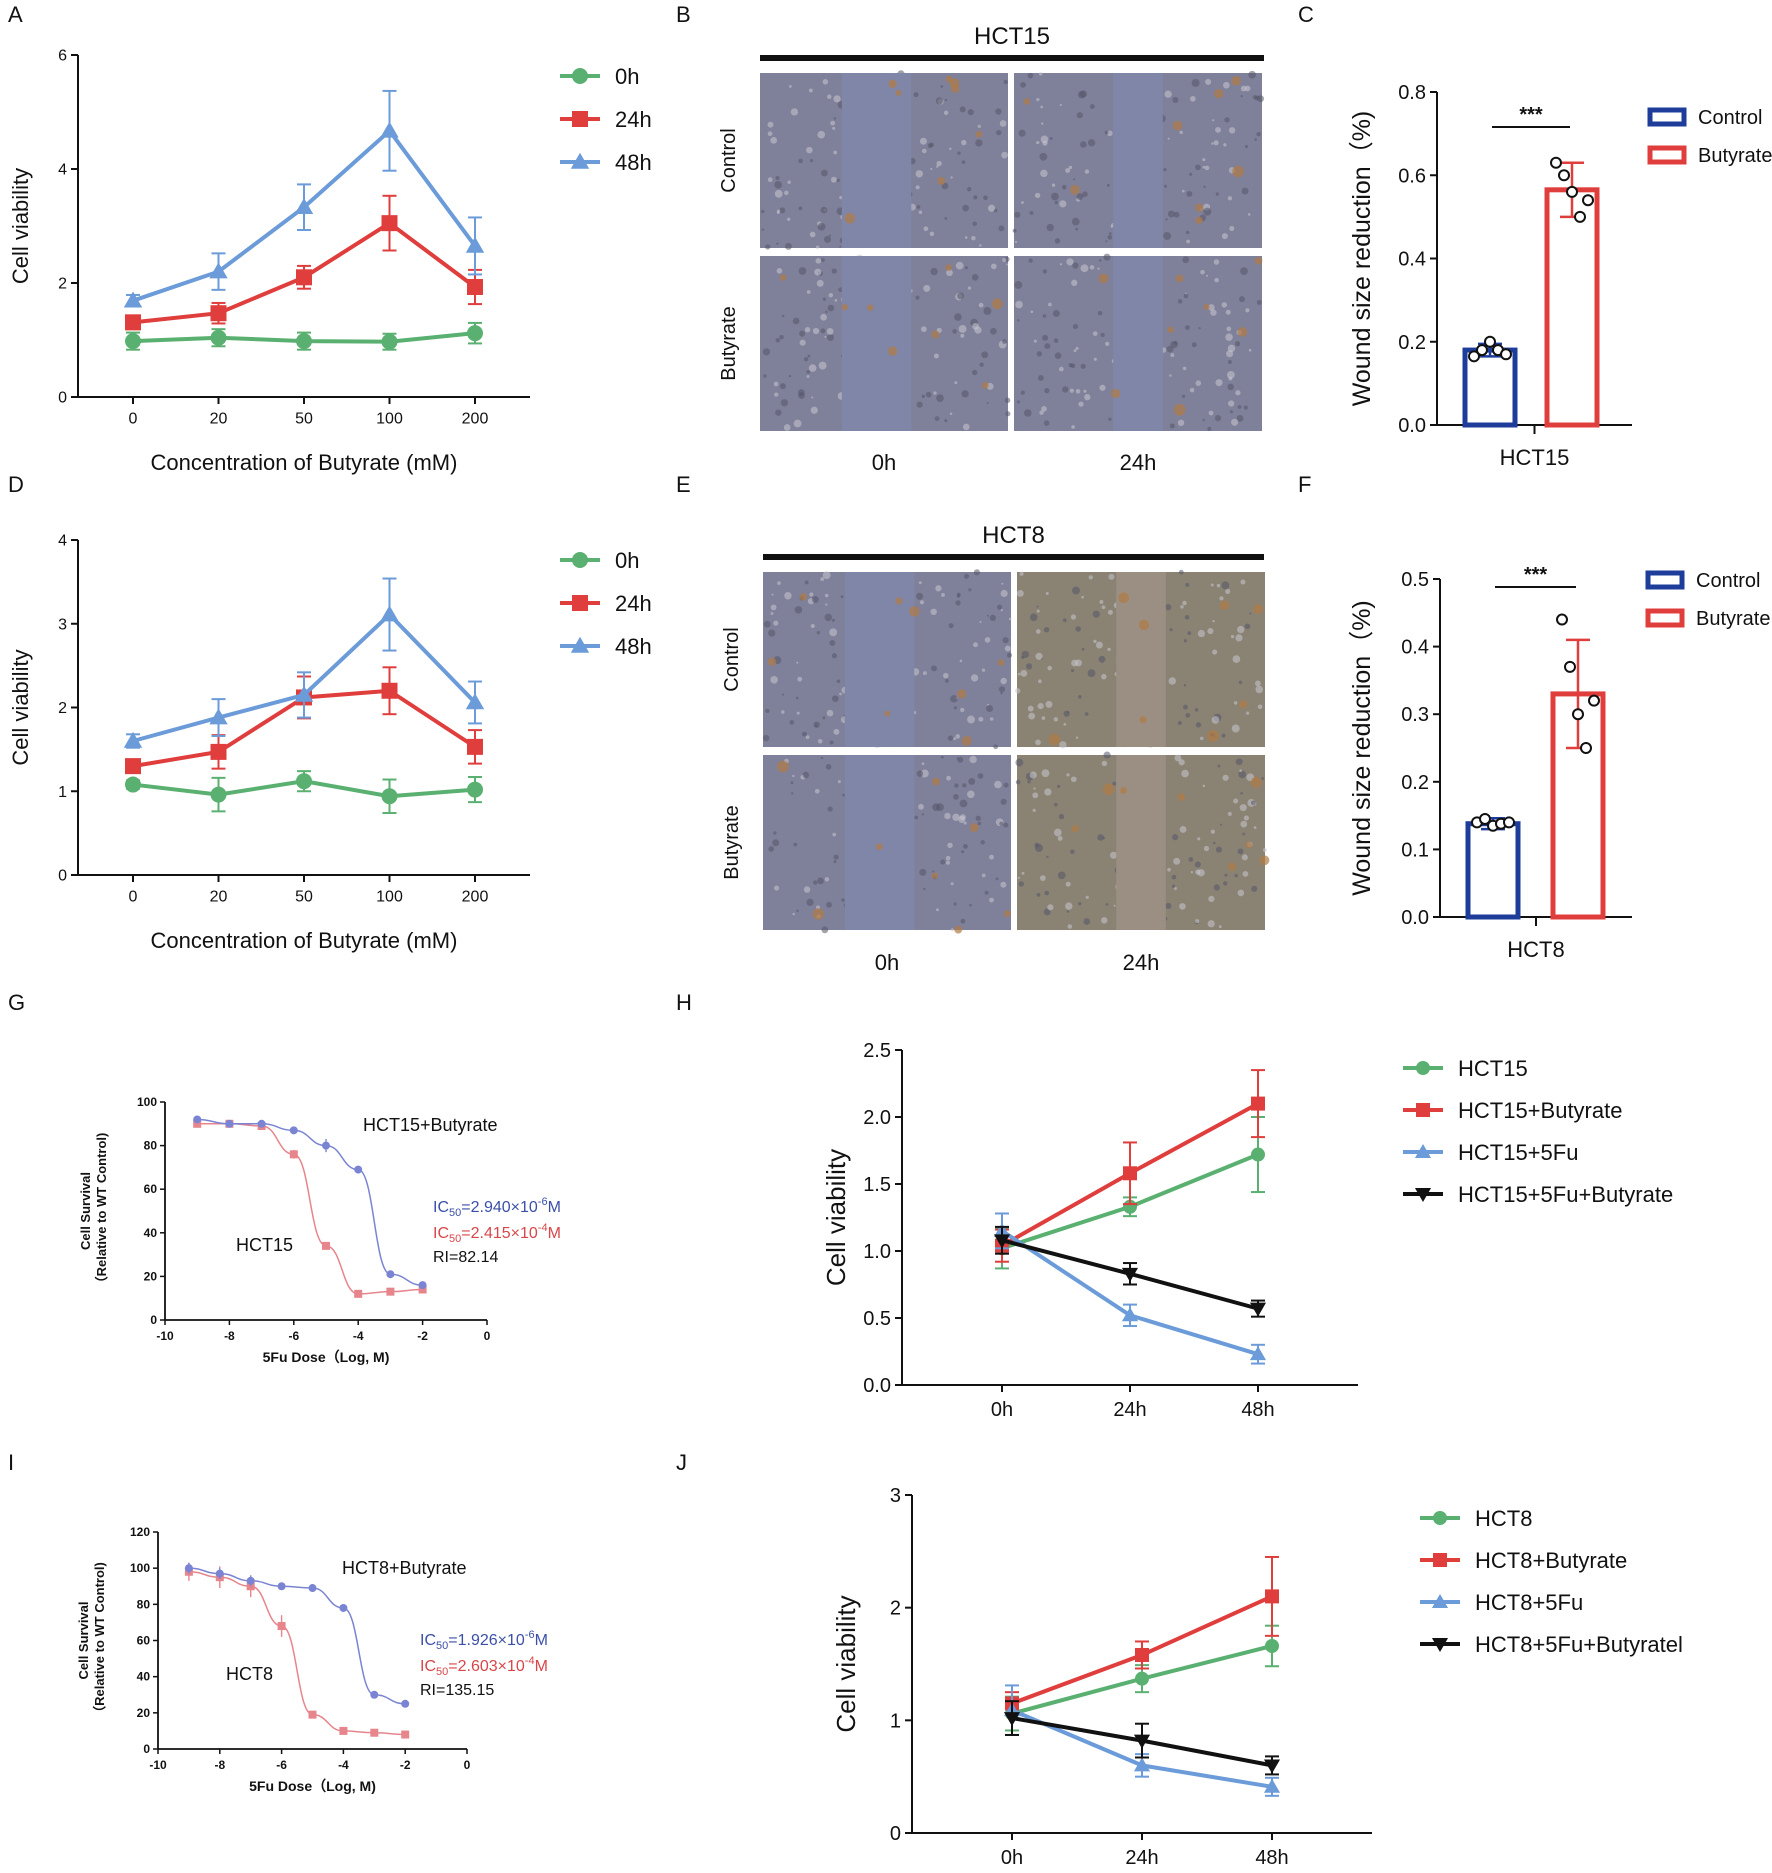  What do you see at coordinates (1540, 1110) in the screenshot?
I see `legend-label: HCT15+Butyrate` at bounding box center [1540, 1110].